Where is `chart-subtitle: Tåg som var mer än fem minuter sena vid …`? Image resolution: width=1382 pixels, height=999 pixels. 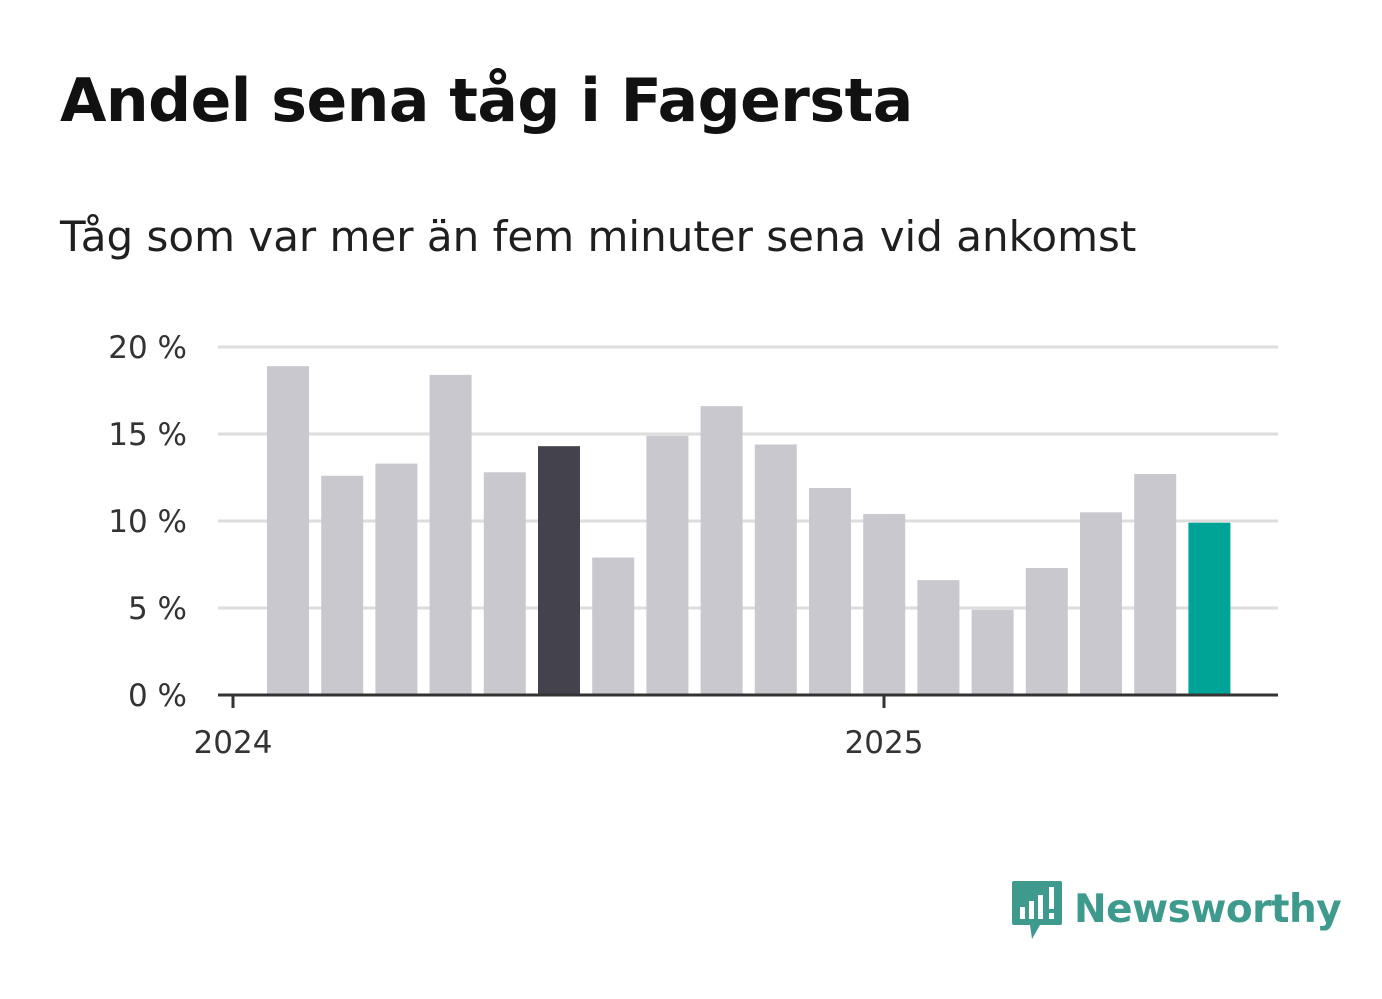
chart-subtitle: Tåg som var mer än fem minuter sena vid … is located at coordinates (598, 236).